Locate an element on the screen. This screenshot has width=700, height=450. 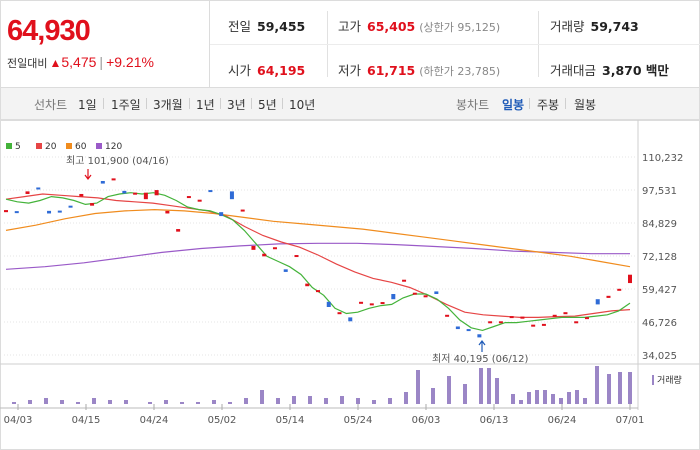
change-row: 전일대비 ▲5,475 | +9.21% is located at coordinates (80, 62).